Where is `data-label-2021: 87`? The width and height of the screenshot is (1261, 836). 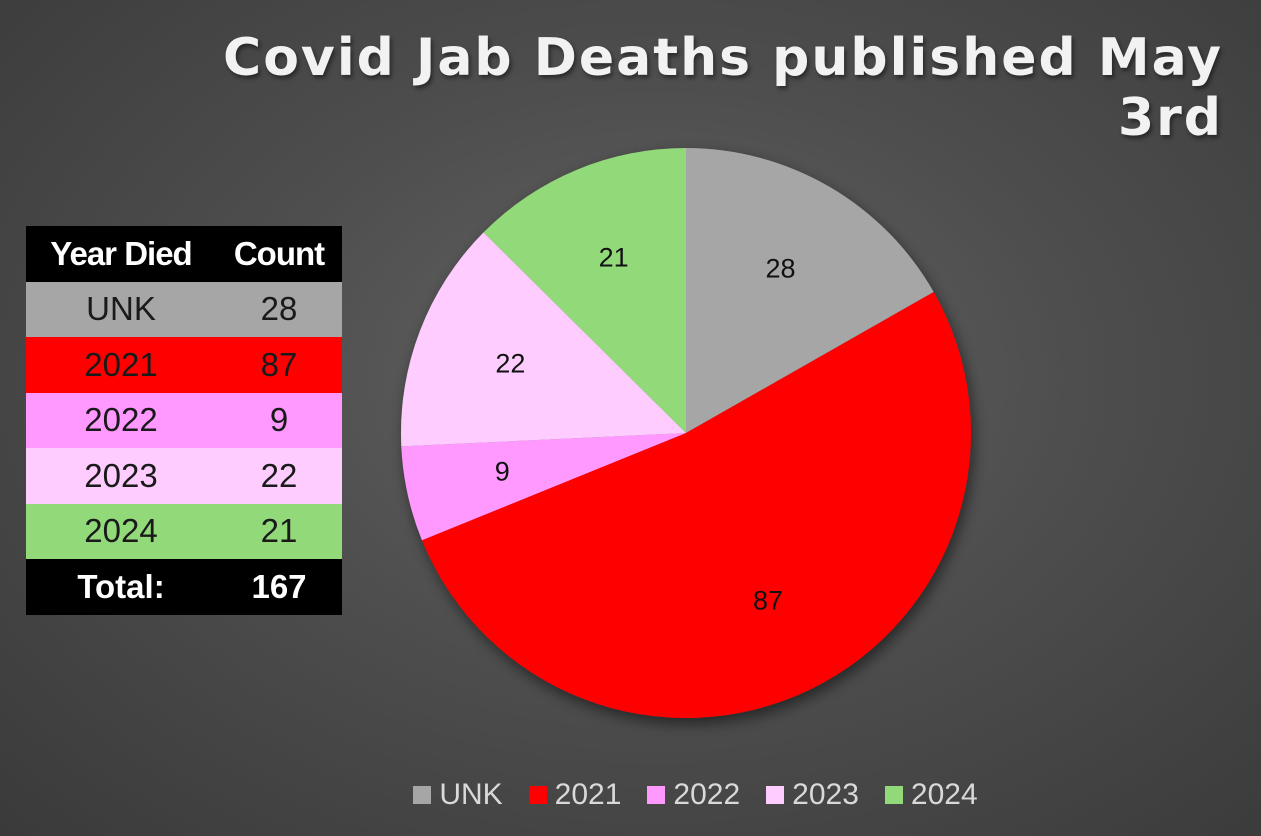 data-label-2021: 87 is located at coordinates (768, 600).